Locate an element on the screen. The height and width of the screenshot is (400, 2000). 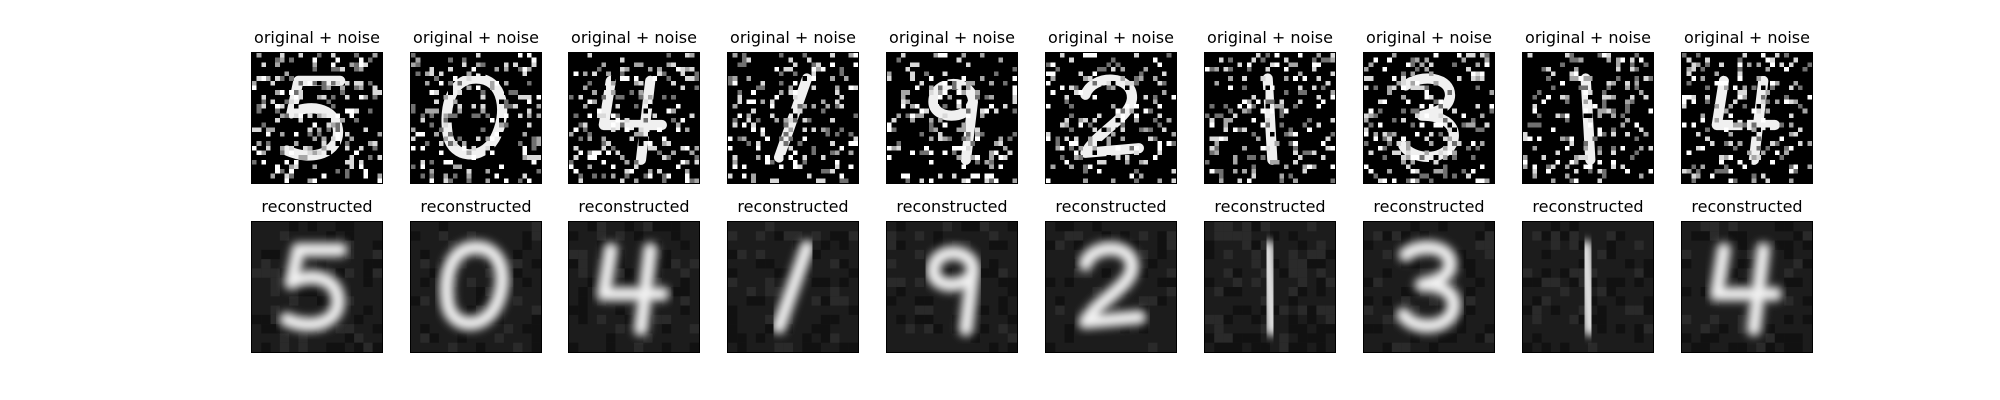
panel-title-reconstructed-9: reconstructed is located at coordinates (1588, 206).